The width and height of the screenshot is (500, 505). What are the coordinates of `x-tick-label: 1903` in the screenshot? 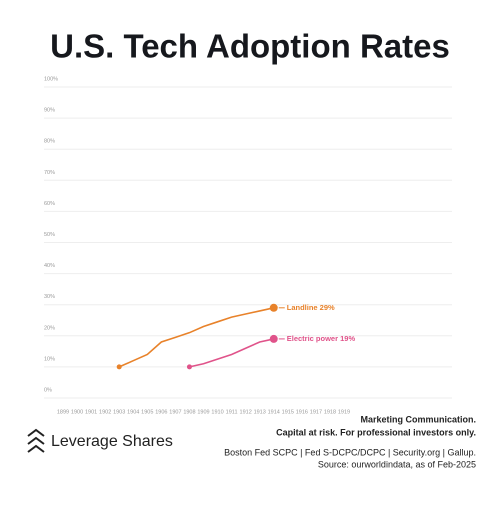 It's located at (119, 412).